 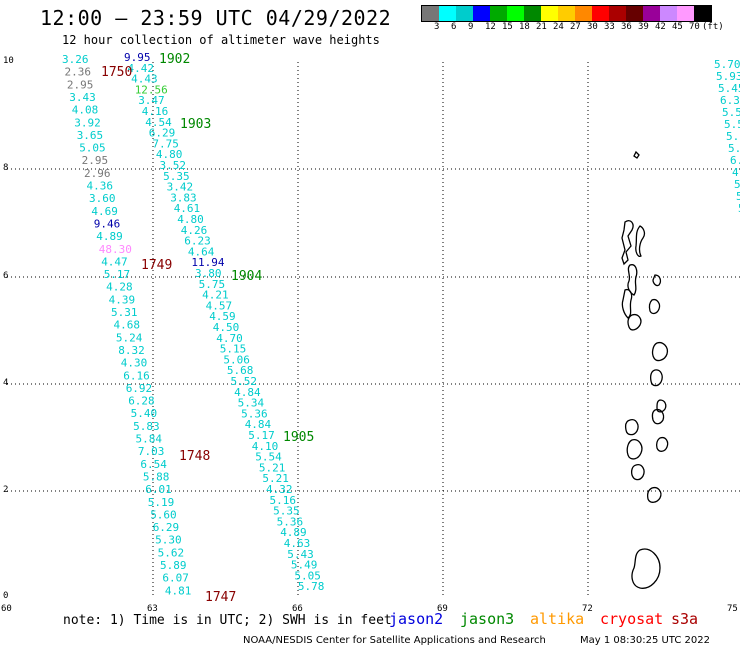 What do you see at coordinates (729, 88) in the screenshot?
I see `track-right-value: 5.45` at bounding box center [729, 88].